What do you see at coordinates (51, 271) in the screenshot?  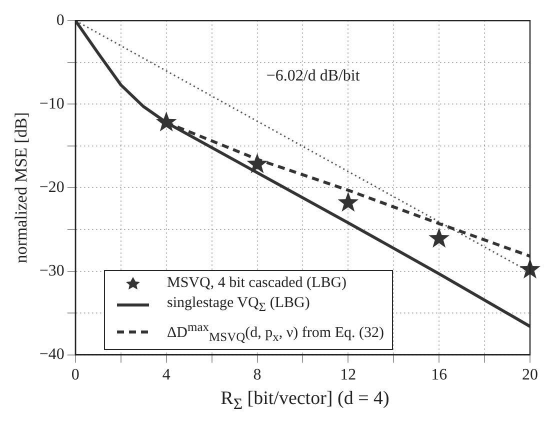 I see `y-tick-label: −30` at bounding box center [51, 271].